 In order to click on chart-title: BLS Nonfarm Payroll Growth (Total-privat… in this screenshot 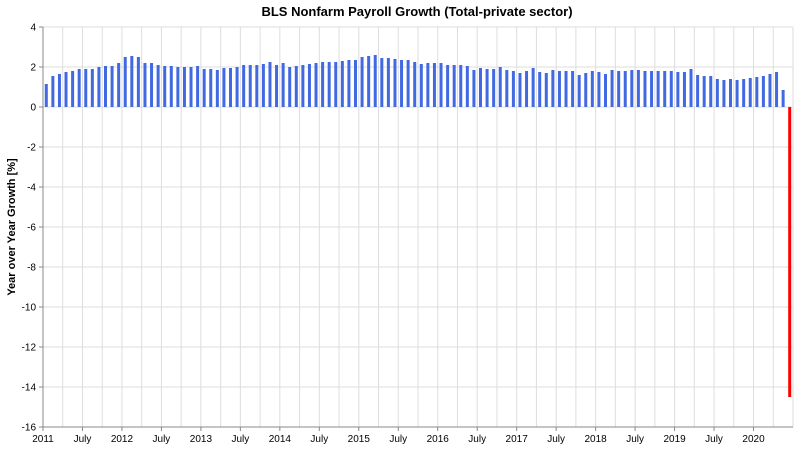, I will do `click(416, 11)`.